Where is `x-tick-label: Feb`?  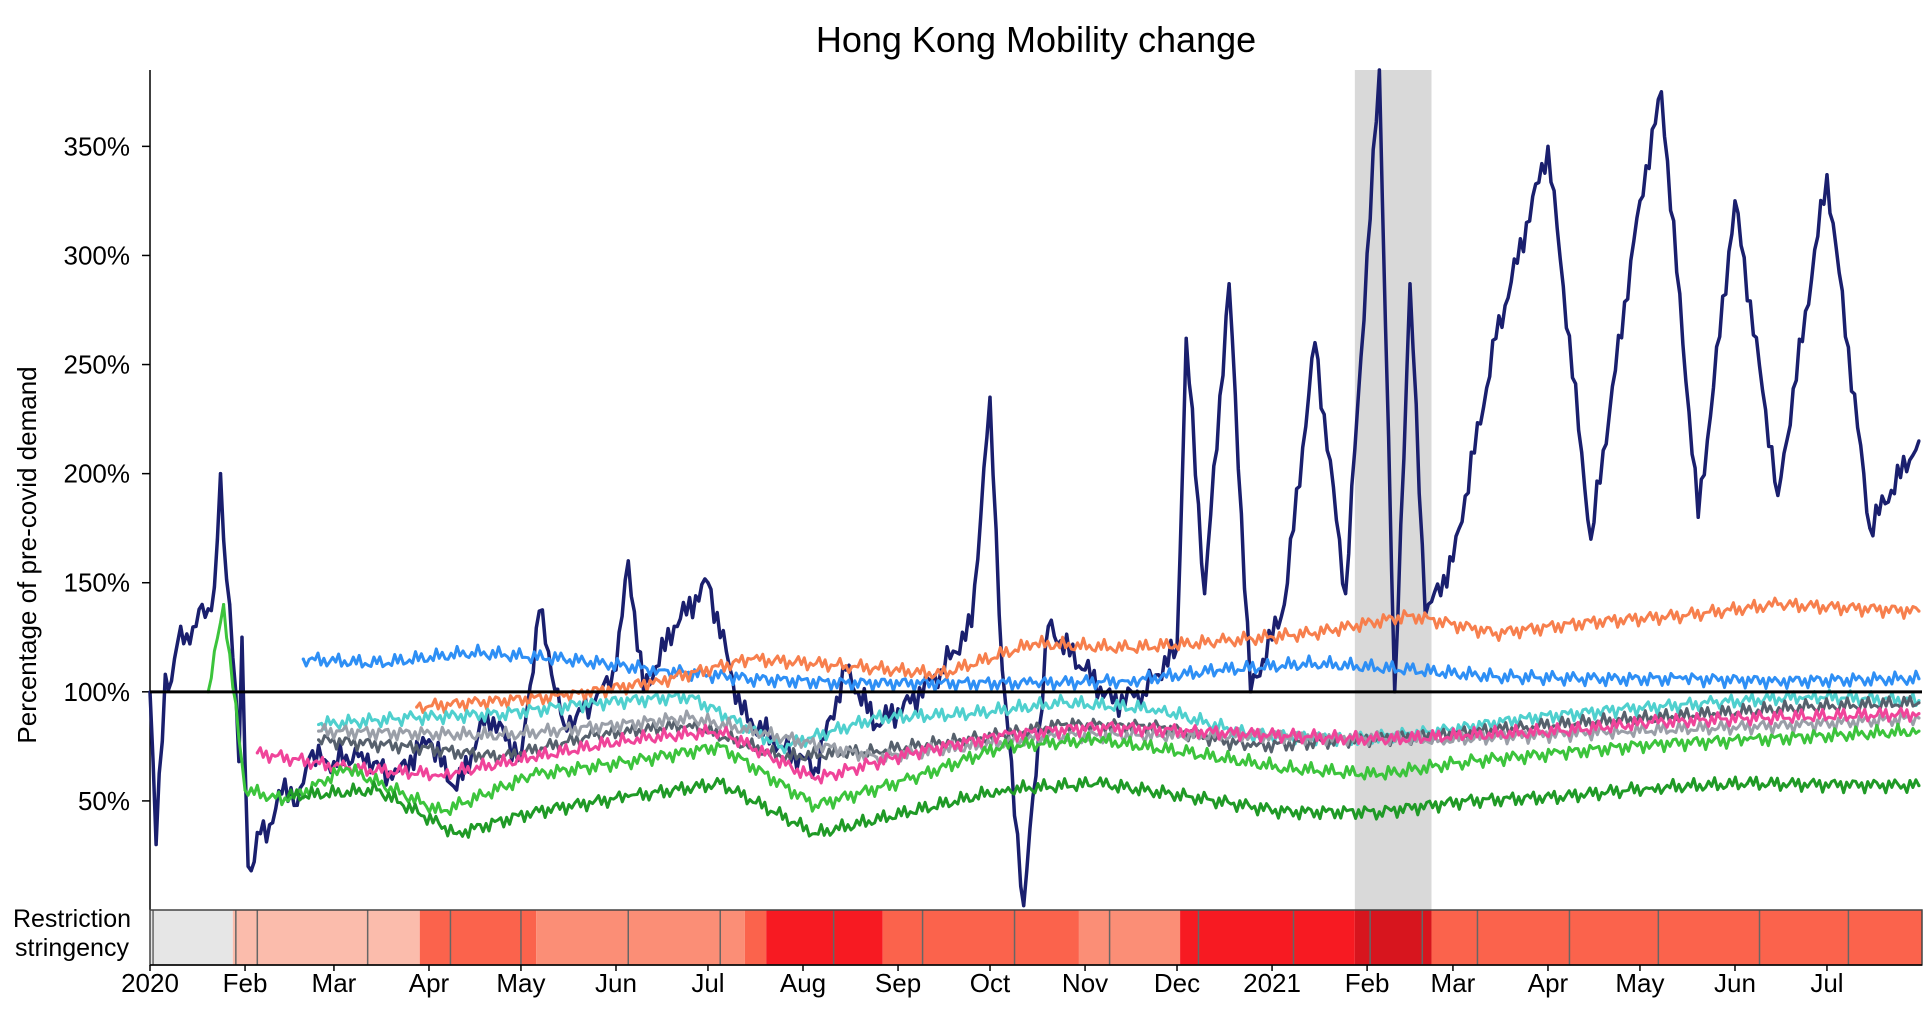
x-tick-label: Feb is located at coordinates (1367, 983).